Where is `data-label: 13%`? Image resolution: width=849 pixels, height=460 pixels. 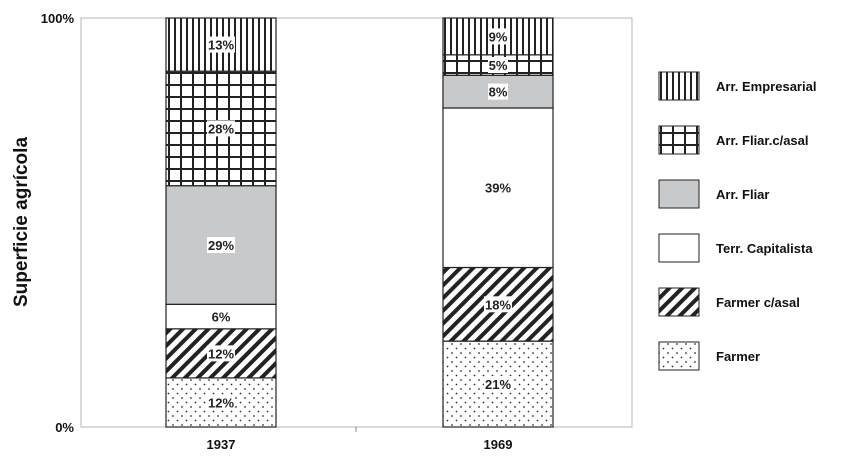
data-label: 13% is located at coordinates (221, 45).